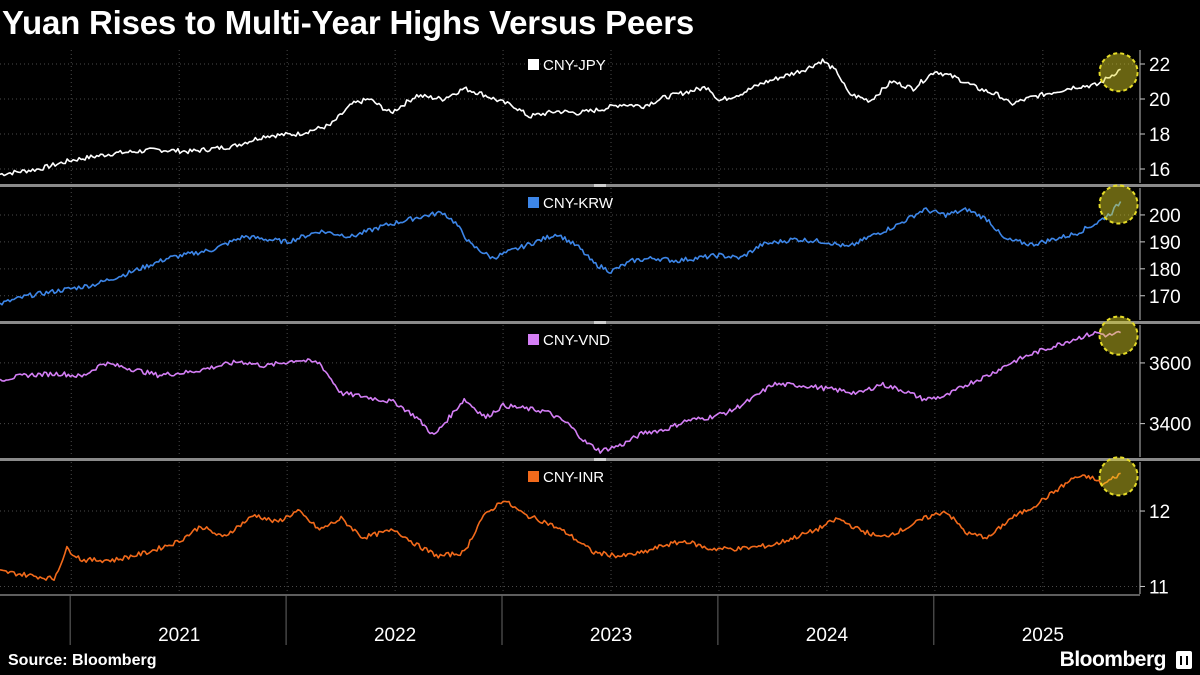  What do you see at coordinates (1170, 425) in the screenshot?
I see `y-tick-label: 3400` at bounding box center [1170, 425].